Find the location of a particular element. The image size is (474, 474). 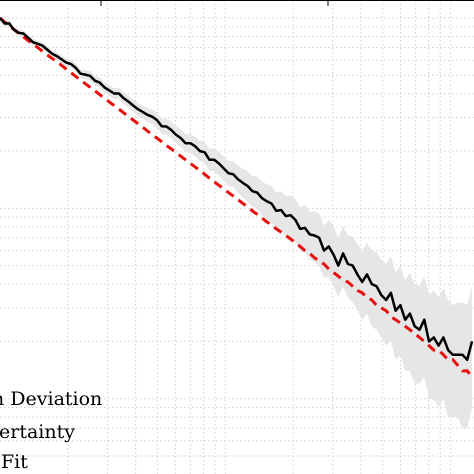

axis-frame is located at coordinates (237, 3).